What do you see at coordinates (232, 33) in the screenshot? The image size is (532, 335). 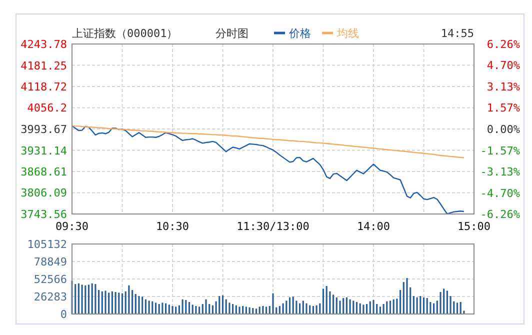 I see `chart-subtitle: 分时图` at bounding box center [232, 33].